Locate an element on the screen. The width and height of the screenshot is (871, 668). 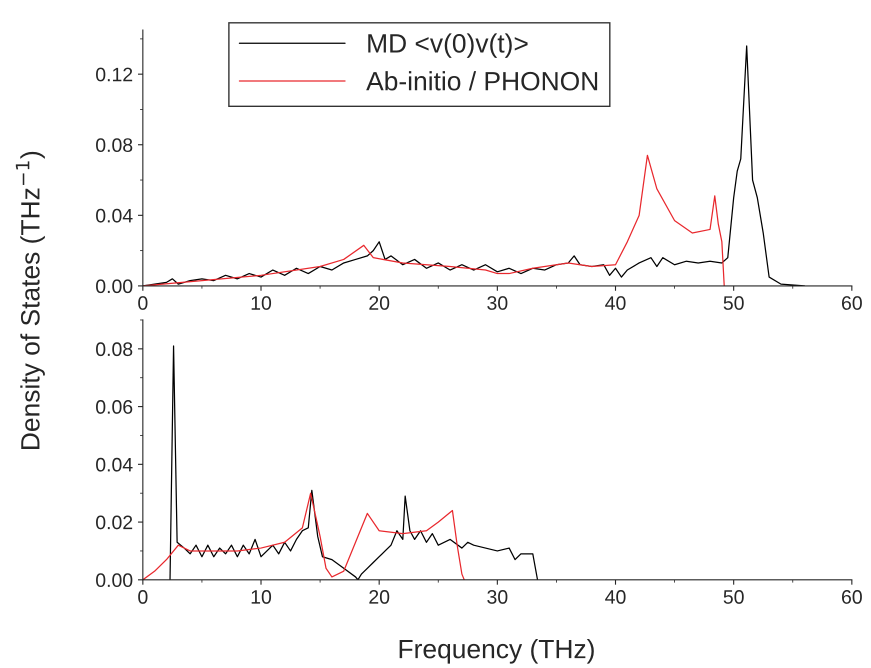
y-tick-label: 0.02 is located at coordinates (114, 523).